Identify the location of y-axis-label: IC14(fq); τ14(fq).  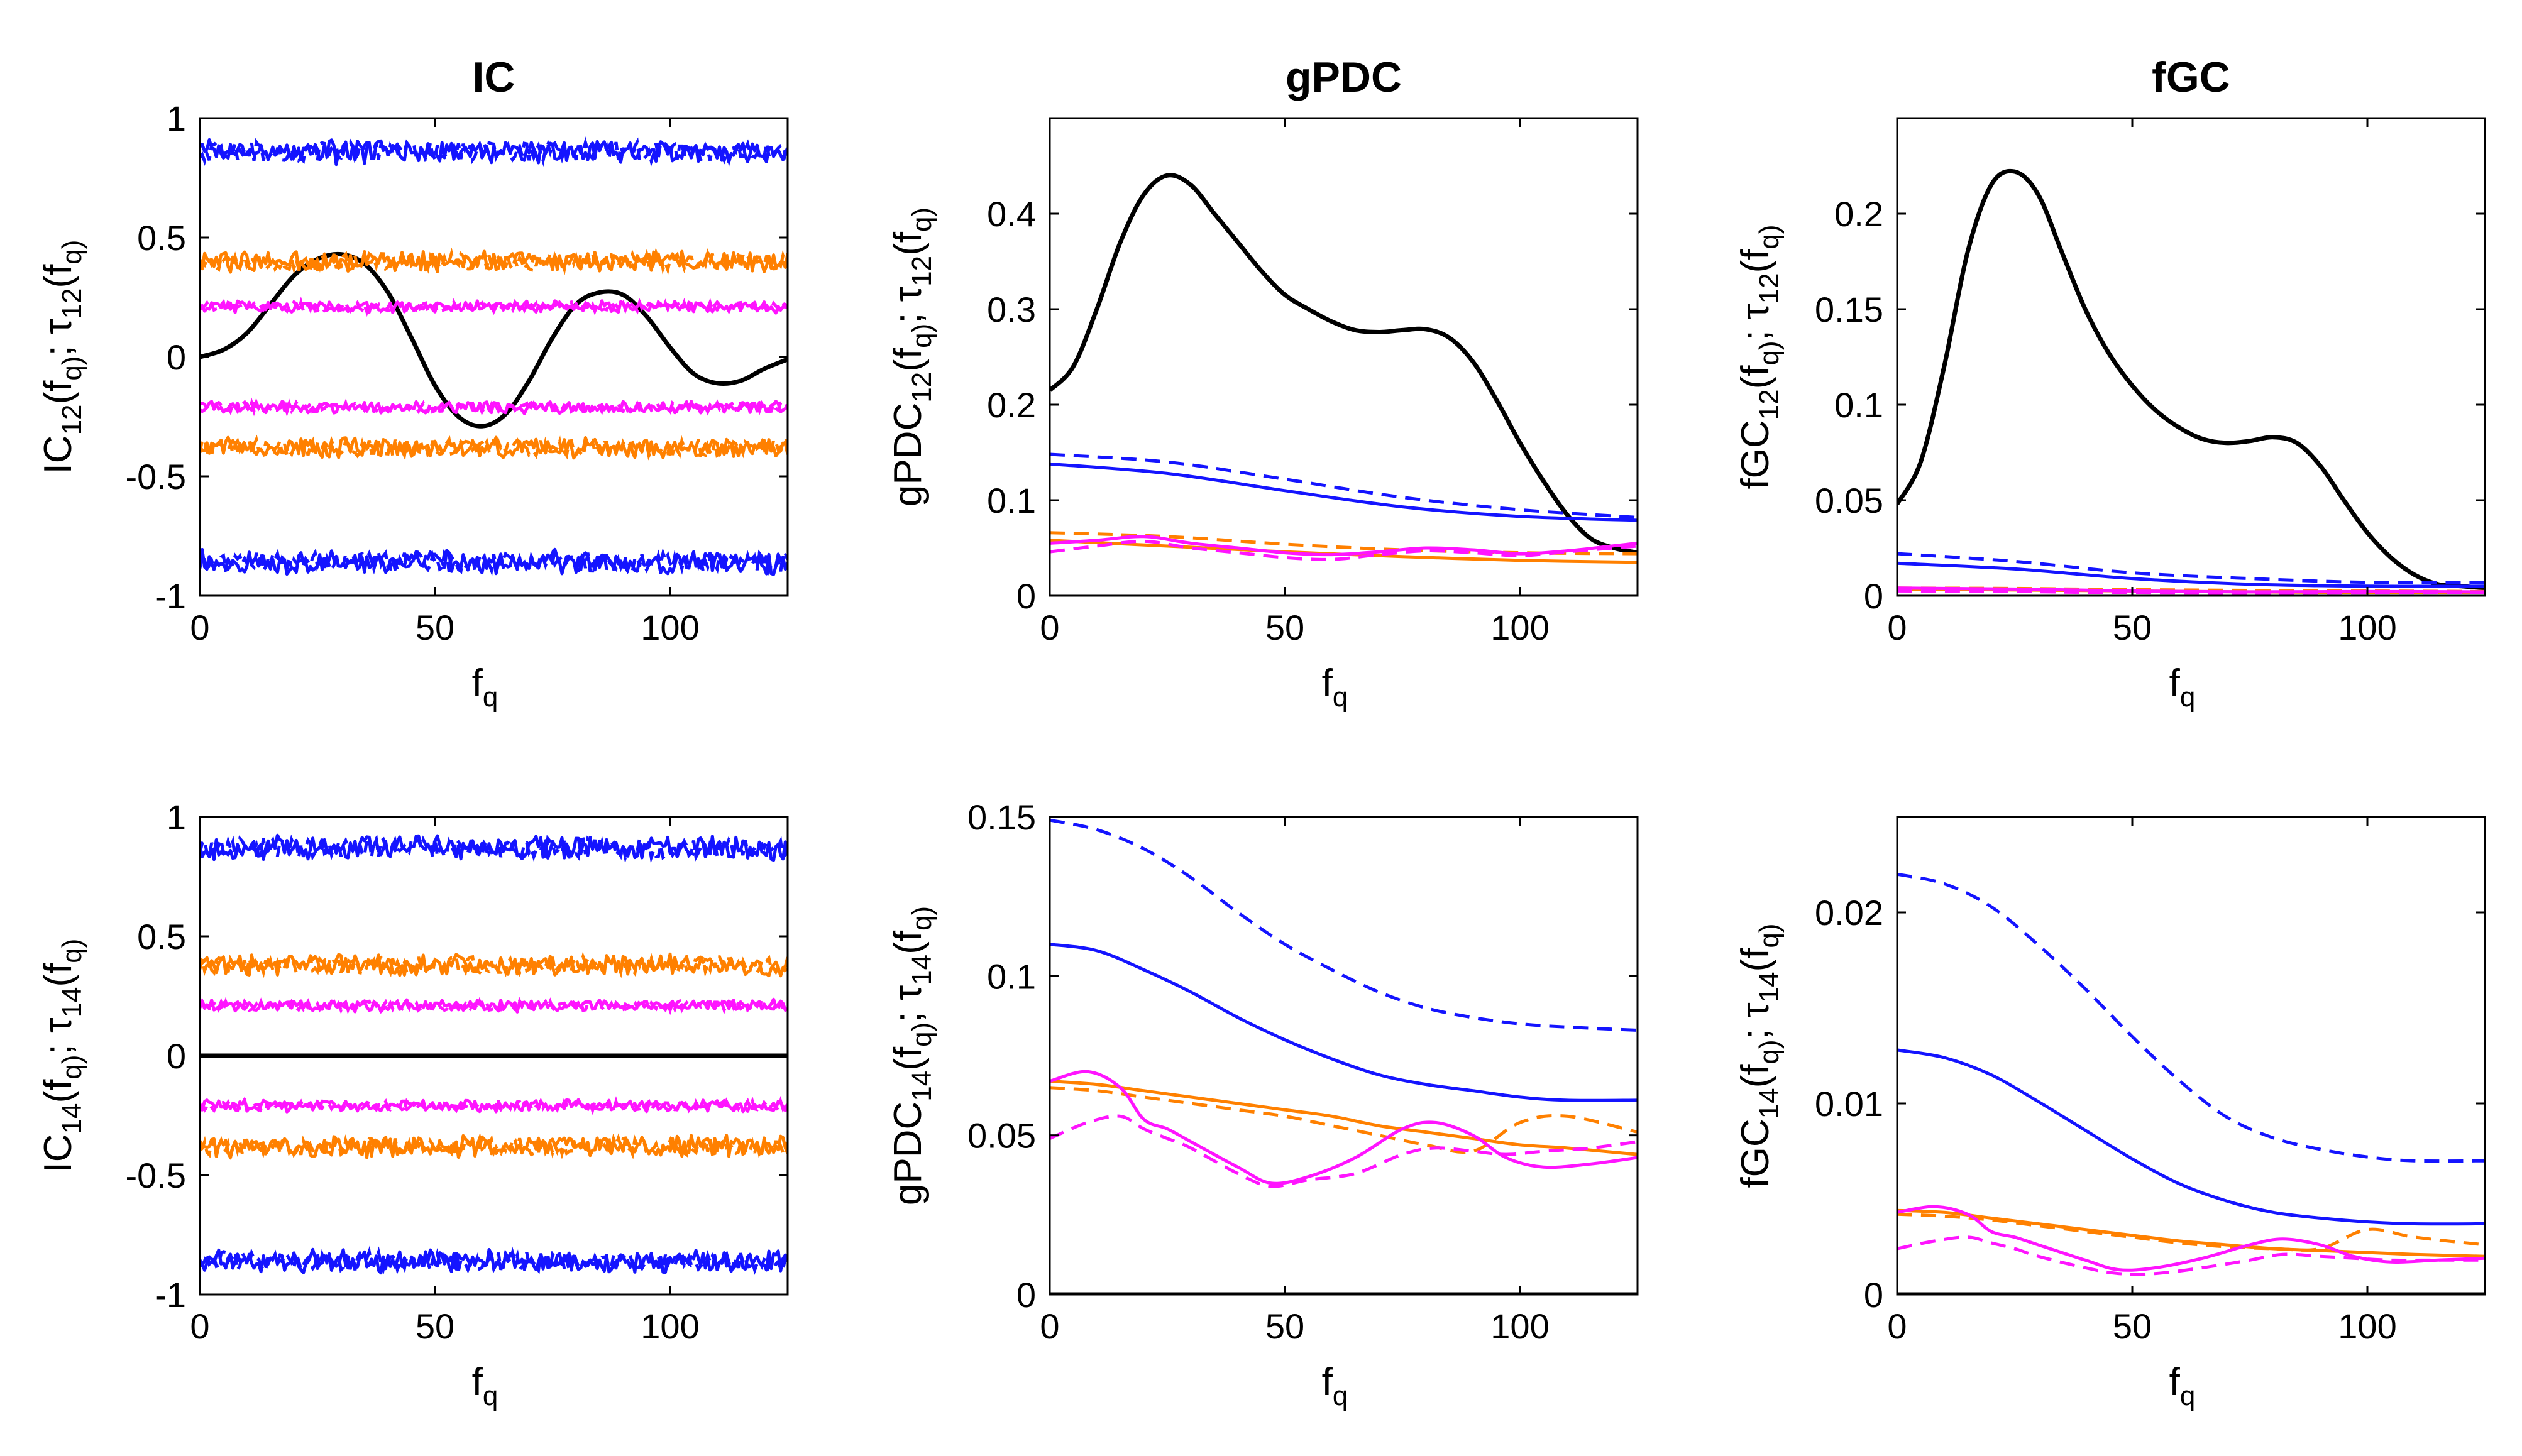
(61, 1056).